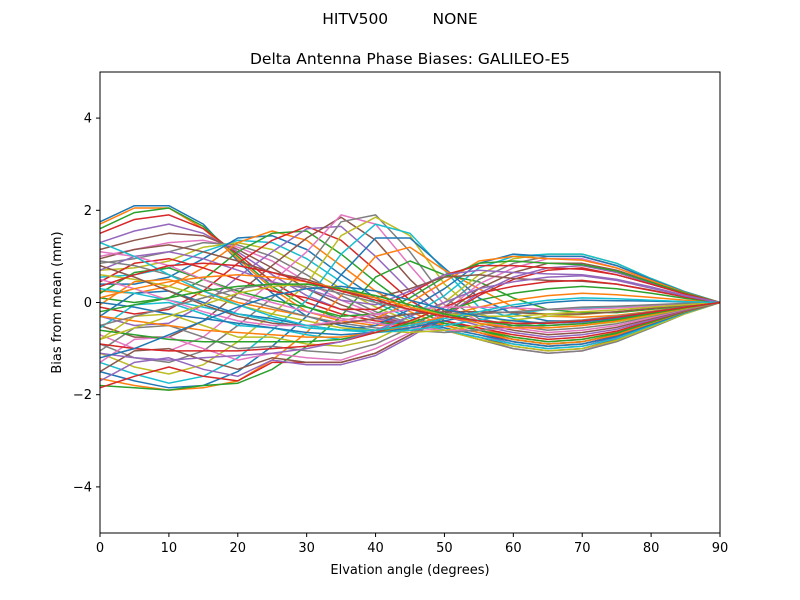 This screenshot has height=600, width=800. What do you see at coordinates (375, 548) in the screenshot?
I see `x-tick-label: 40` at bounding box center [375, 548].